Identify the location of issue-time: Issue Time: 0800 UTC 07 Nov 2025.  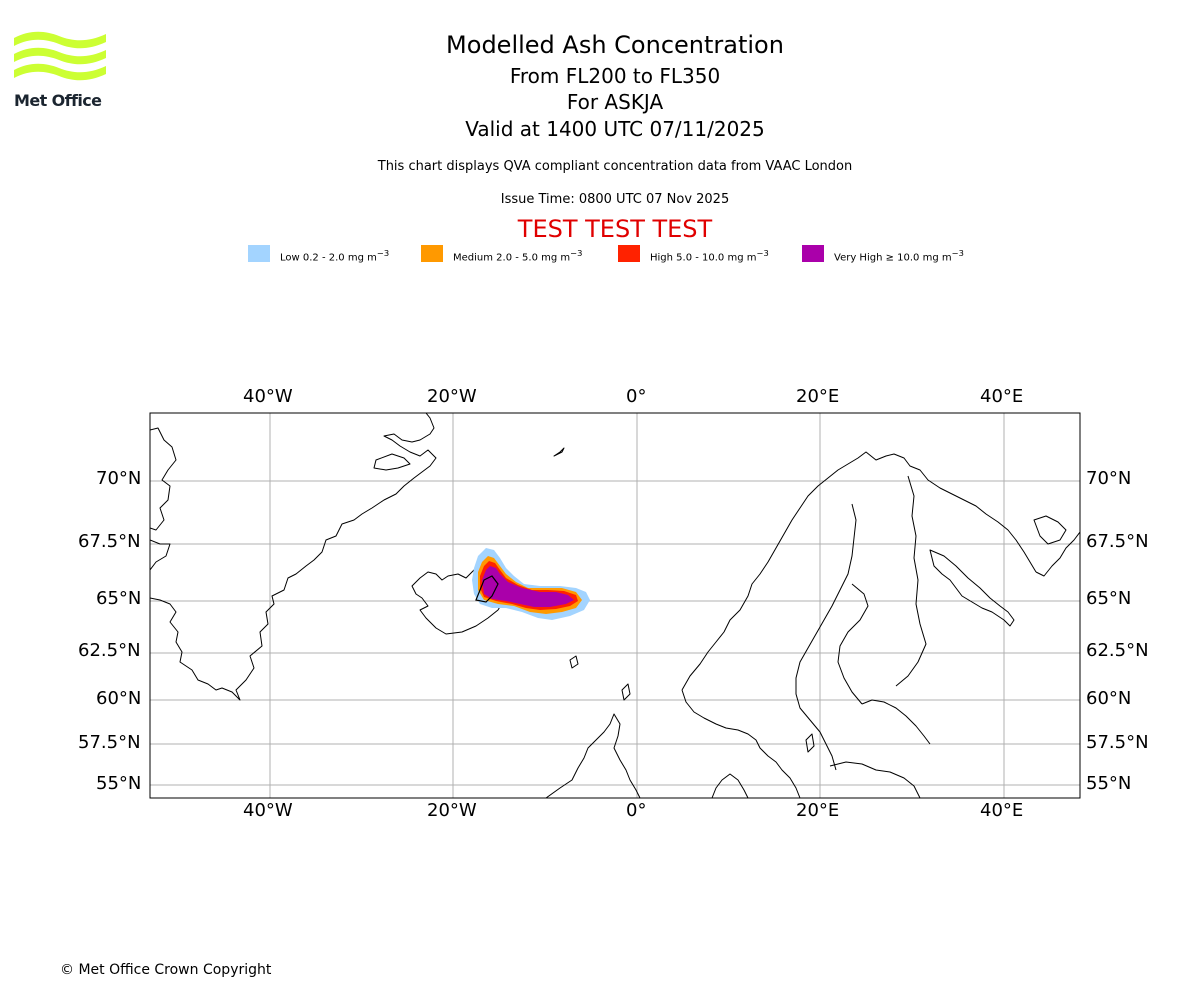
(615, 199).